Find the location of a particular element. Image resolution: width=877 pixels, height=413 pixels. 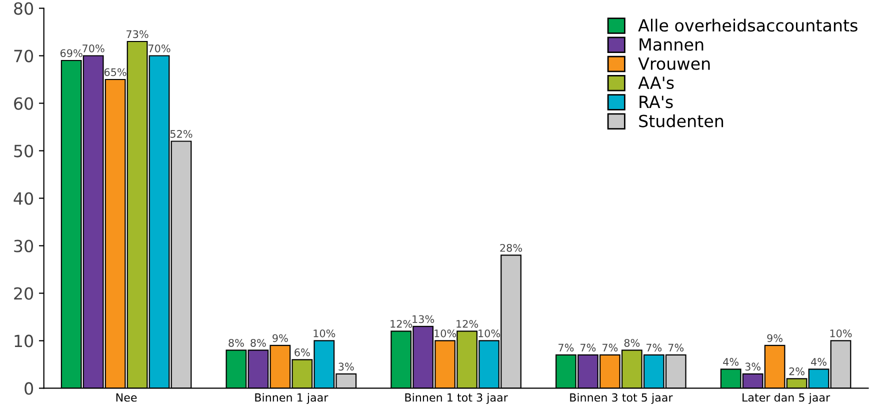

y-tick-label: 30 is located at coordinates (24, 246).